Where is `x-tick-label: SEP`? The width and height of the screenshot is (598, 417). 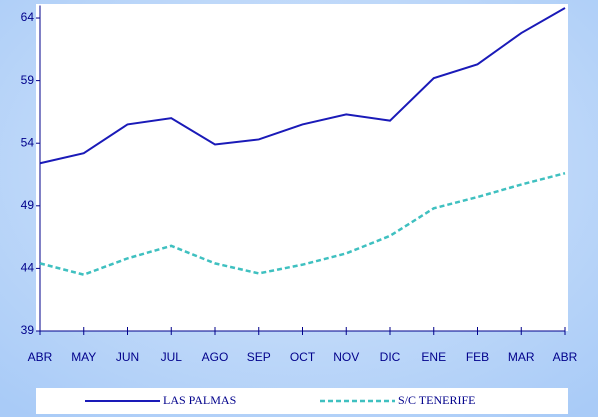 x-tick-label: SEP is located at coordinates (259, 357).